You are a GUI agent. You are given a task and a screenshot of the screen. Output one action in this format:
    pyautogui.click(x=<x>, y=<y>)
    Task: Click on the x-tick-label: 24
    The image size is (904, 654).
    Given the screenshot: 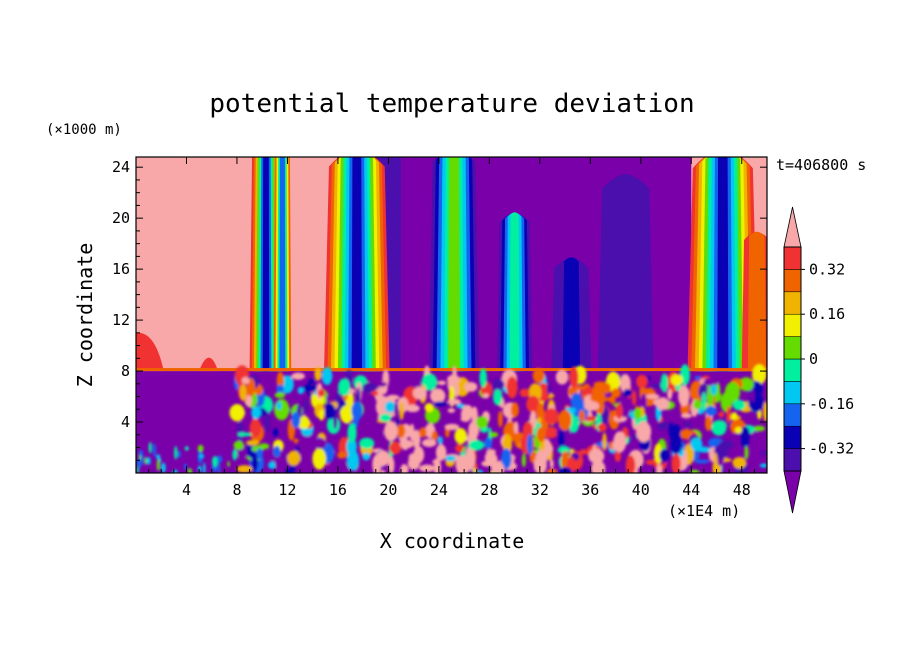 What is the action you would take?
    pyautogui.click(x=439, y=490)
    